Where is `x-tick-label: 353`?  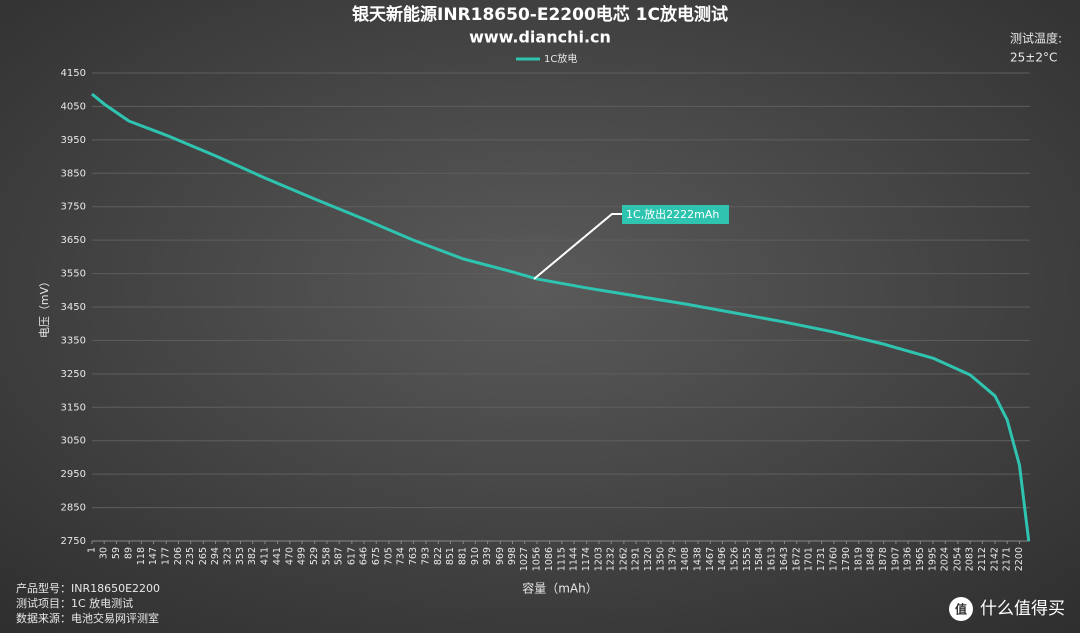 x-tick-label: 353 is located at coordinates (240, 556).